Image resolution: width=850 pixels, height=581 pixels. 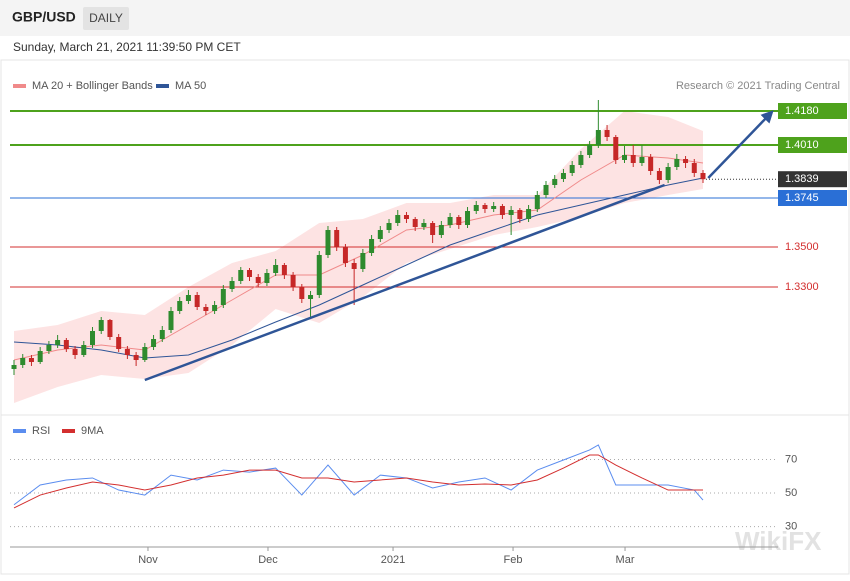 What do you see at coordinates (41, 431) in the screenshot?
I see `legend-label: RSI` at bounding box center [41, 431].